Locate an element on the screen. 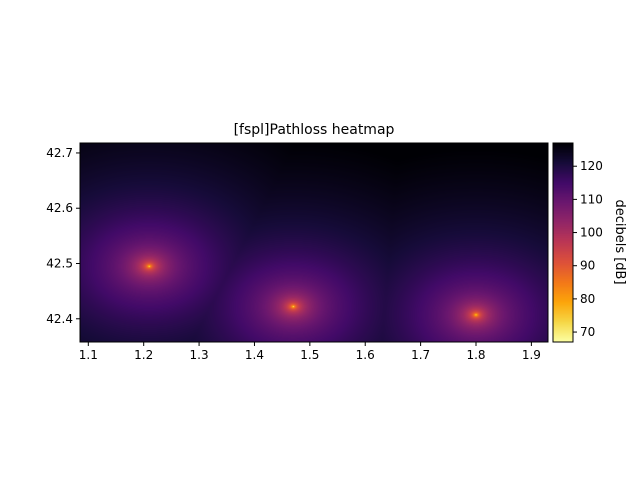 This screenshot has height=480, width=640. x-axis: 1.1 1.2 1.3 1.4 1.5 1.6 1.7 1.8 1.9 is located at coordinates (310, 352).